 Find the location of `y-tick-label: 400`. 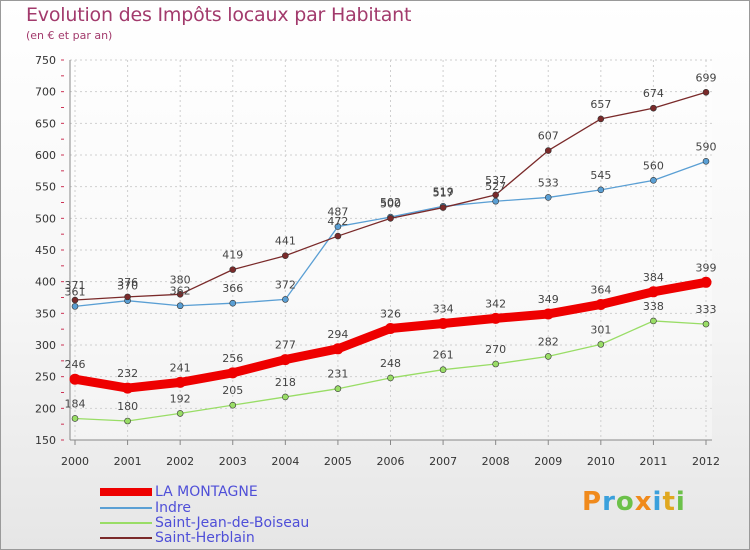

y-tick-label: 400 is located at coordinates (45, 282).